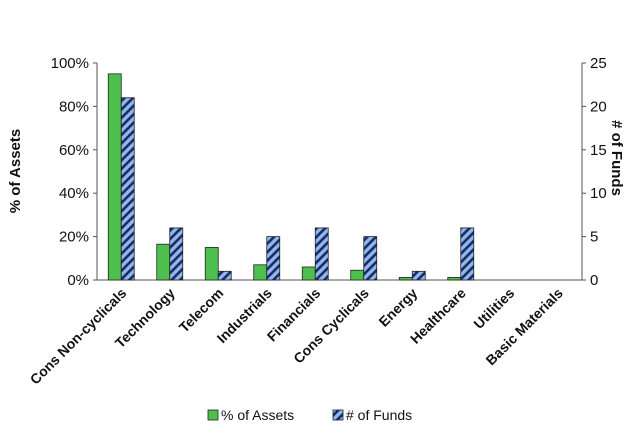 The height and width of the screenshot is (441, 630). Describe the element at coordinates (493, 308) in the screenshot. I see `category-label: Utilities` at that location.